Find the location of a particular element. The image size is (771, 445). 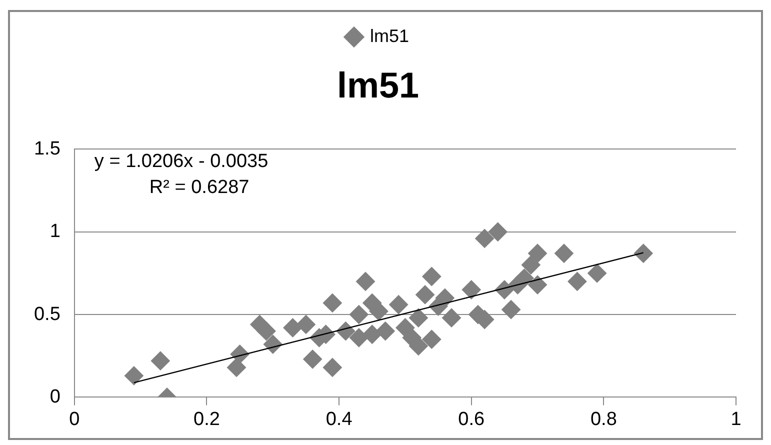

annotation: R² = 0.6287 is located at coordinates (199, 187).